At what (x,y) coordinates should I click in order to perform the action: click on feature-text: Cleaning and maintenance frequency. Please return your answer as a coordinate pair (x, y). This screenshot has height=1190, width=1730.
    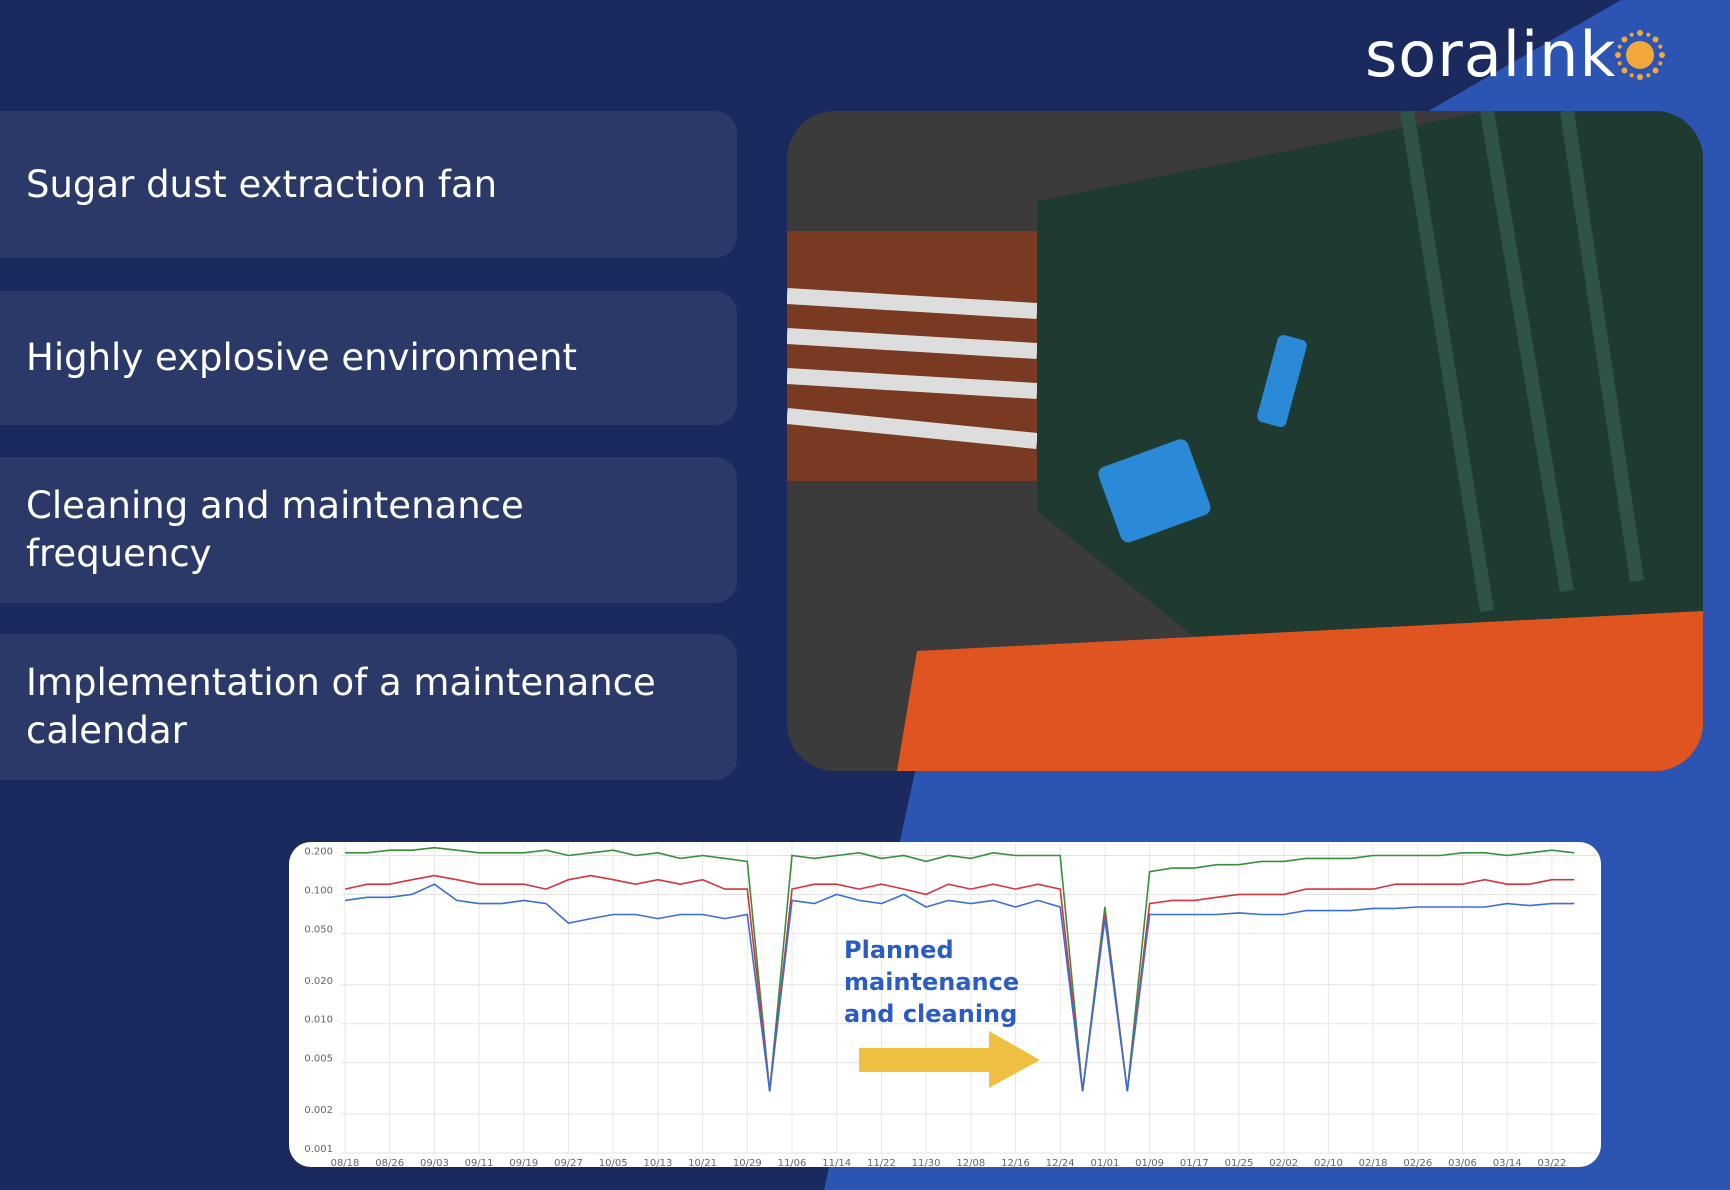
    Looking at the image, I should click on (275, 529).